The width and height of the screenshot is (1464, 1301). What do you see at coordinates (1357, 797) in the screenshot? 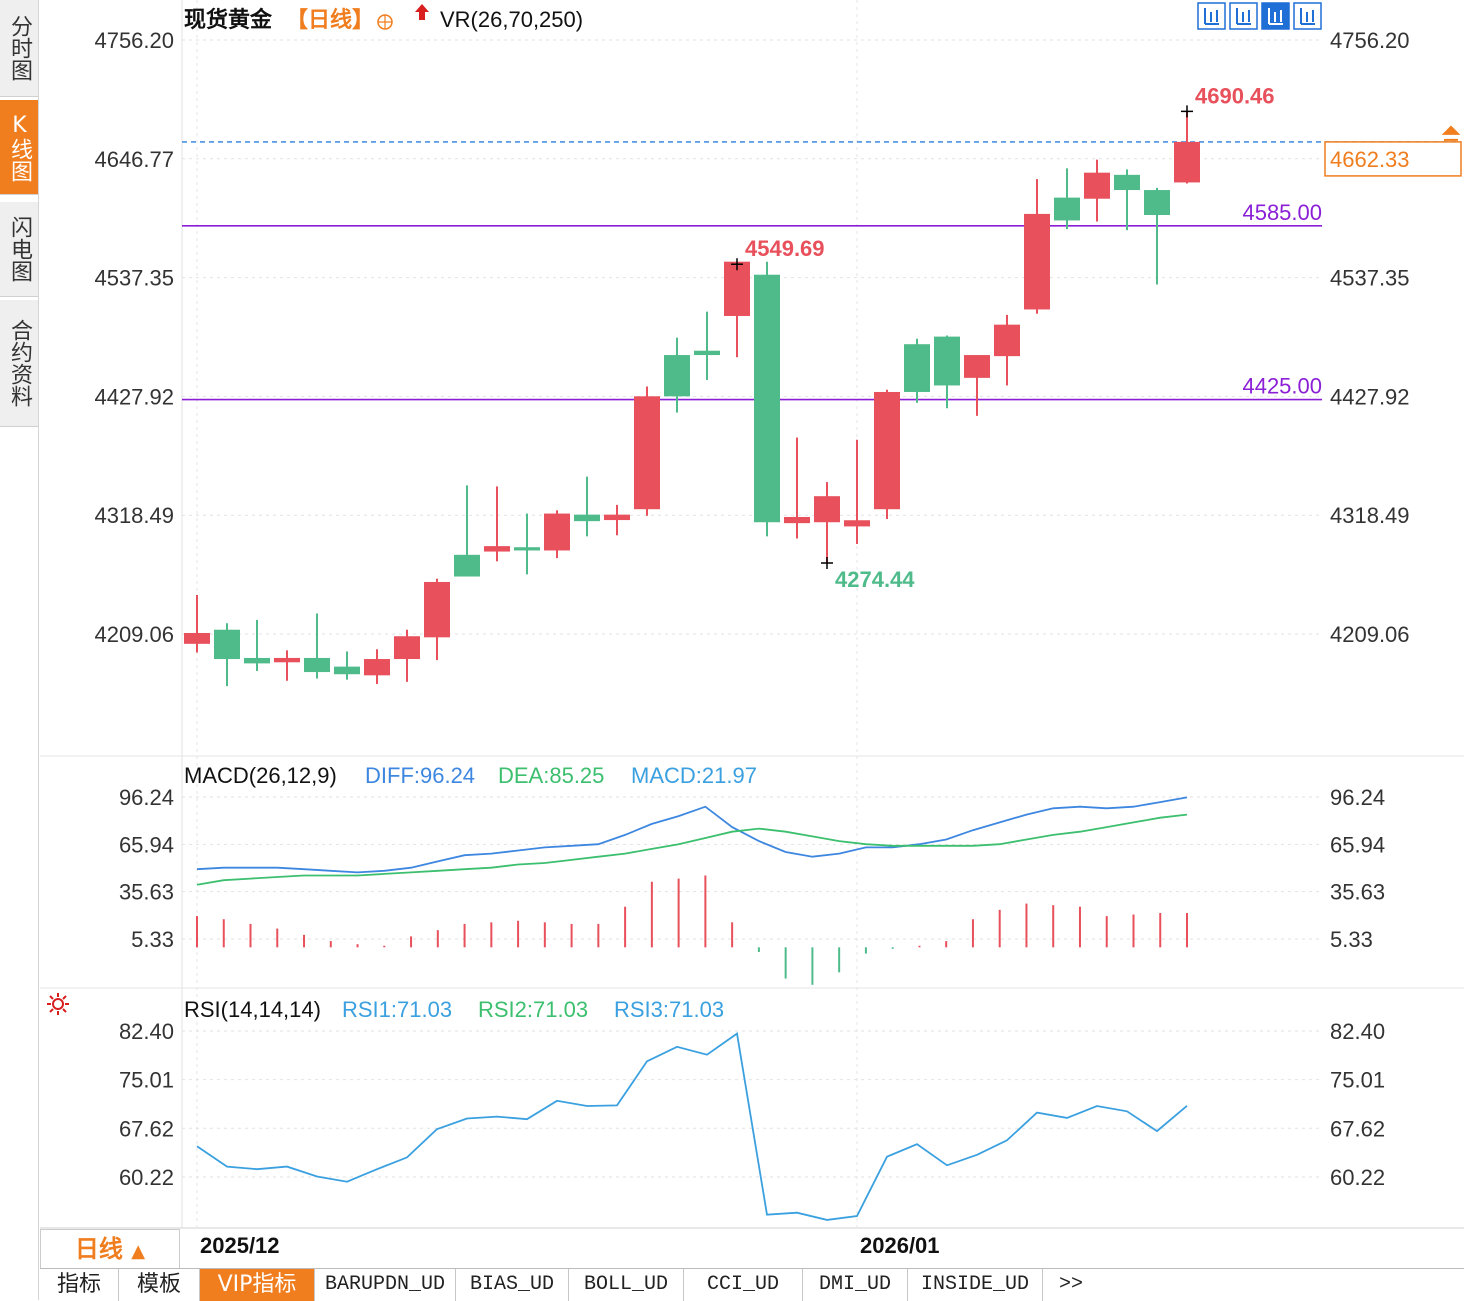
I see `y-tick-label-right: 96.24` at bounding box center [1357, 797].